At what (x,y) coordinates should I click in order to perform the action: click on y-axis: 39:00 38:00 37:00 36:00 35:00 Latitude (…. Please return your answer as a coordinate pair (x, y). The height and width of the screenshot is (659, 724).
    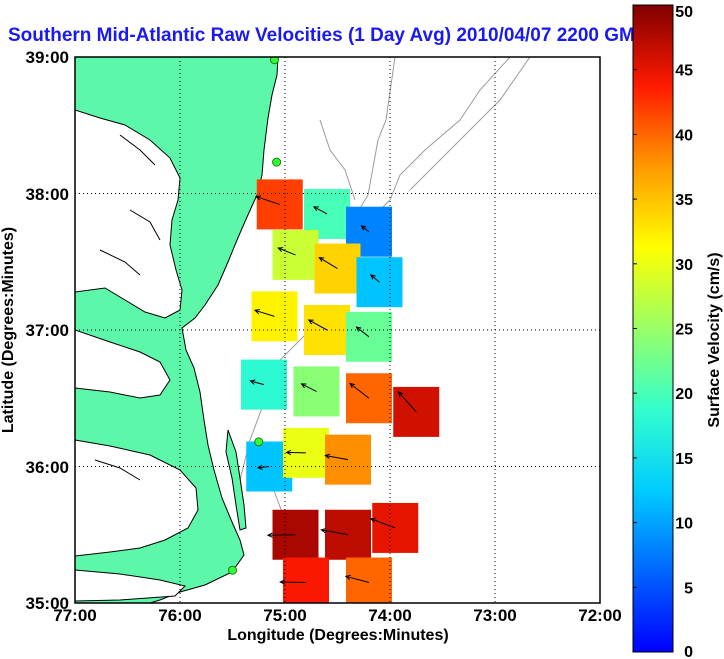
    Looking at the image, I should click on (34, 330).